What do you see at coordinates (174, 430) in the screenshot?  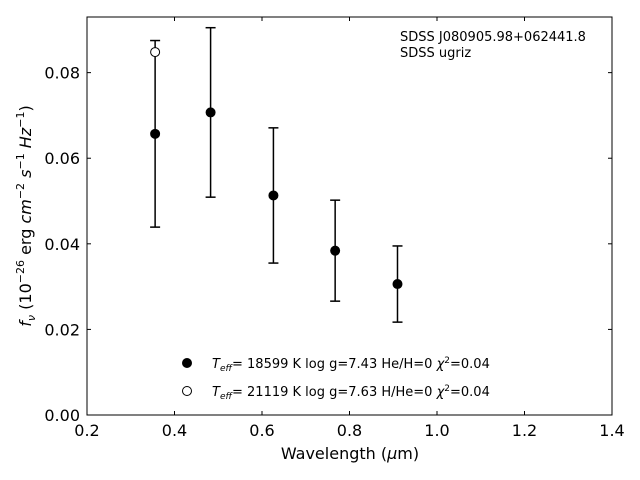 I see `x-tick-label: 0.4` at bounding box center [174, 430].